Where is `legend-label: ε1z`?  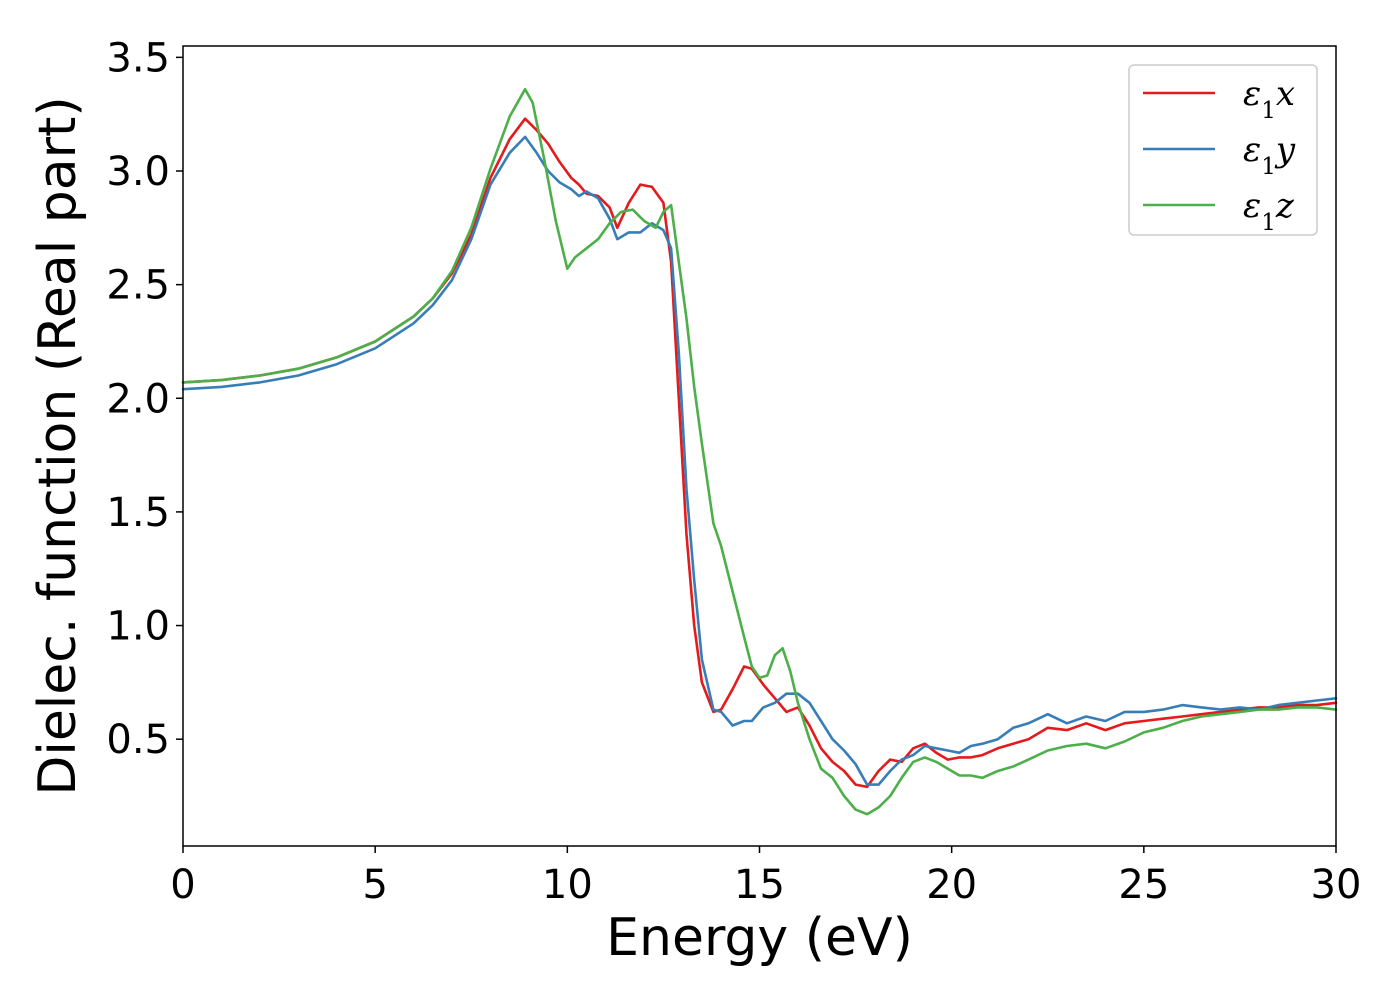 legend-label: ε1z is located at coordinates (1269, 211).